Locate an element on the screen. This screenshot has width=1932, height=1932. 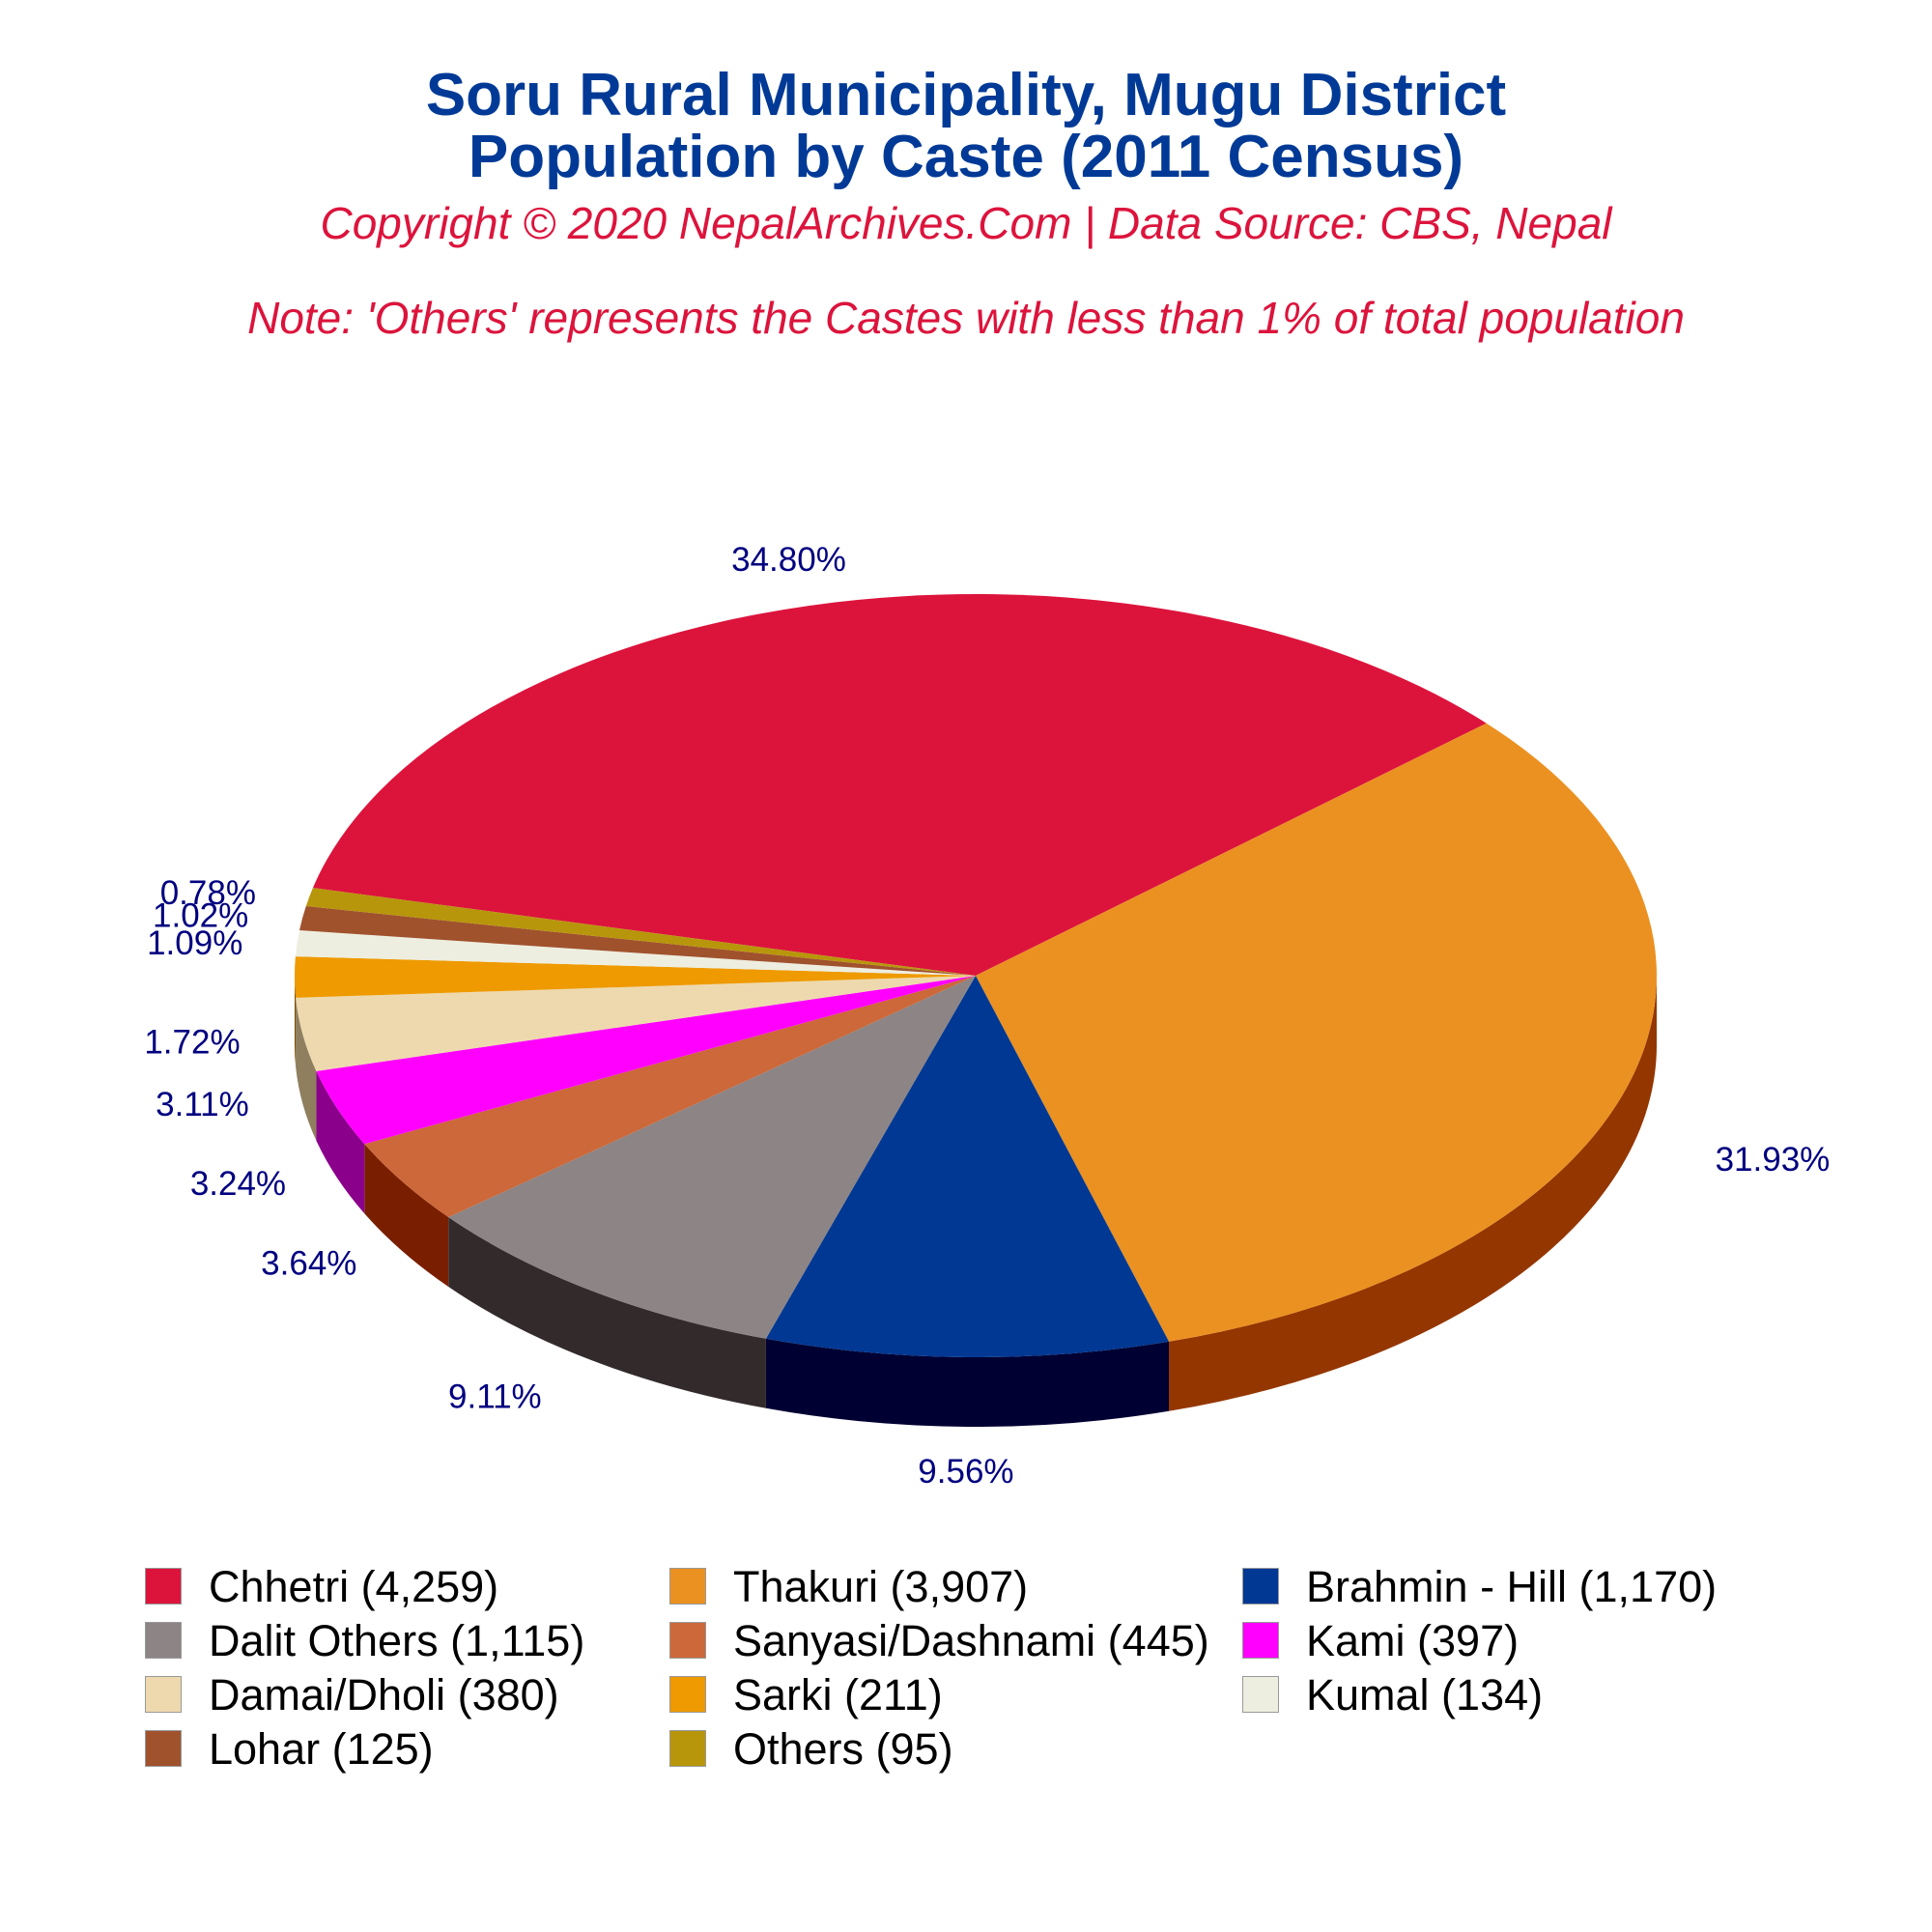
legend-item: Lohar (125) is located at coordinates (407, 1748).